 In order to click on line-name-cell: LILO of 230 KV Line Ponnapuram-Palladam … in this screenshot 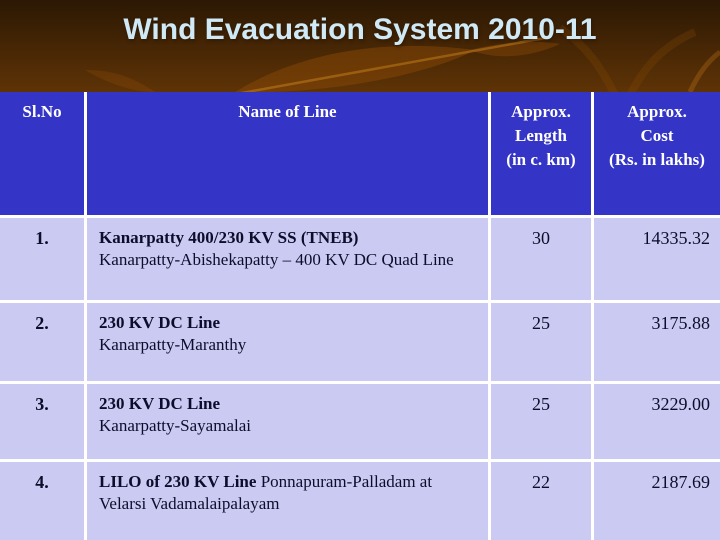, I will do `click(287, 501)`.